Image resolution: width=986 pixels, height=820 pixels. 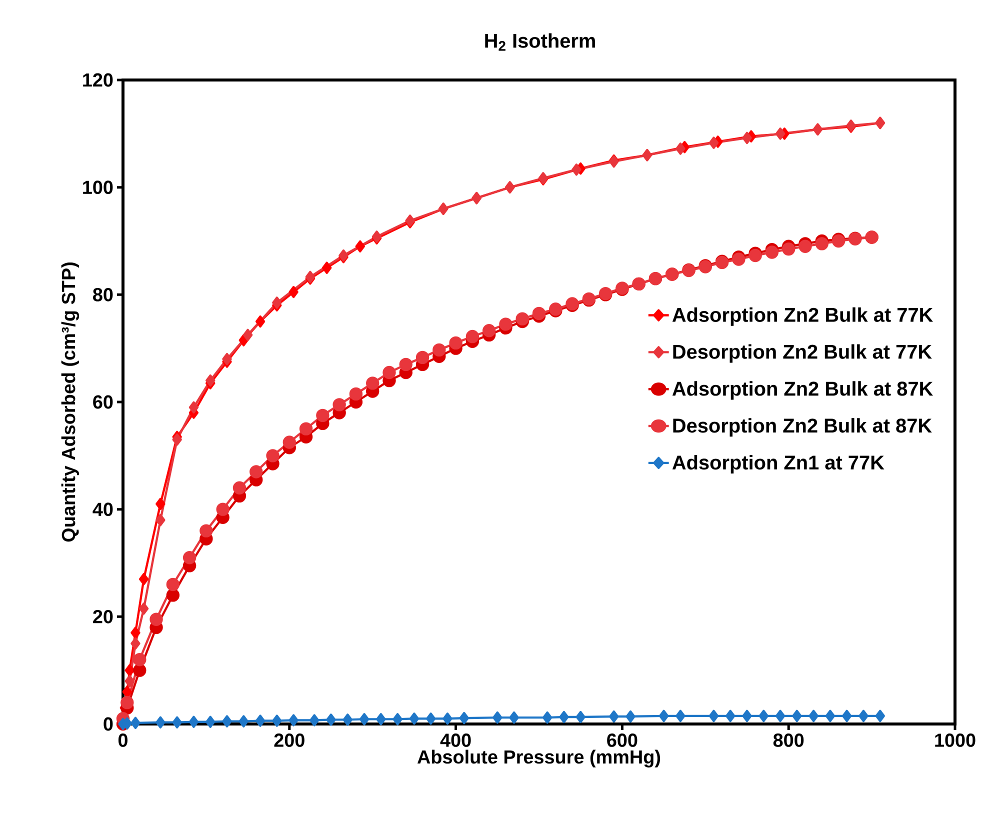 I want to click on y-tick-label: 20, so click(x=103, y=617).